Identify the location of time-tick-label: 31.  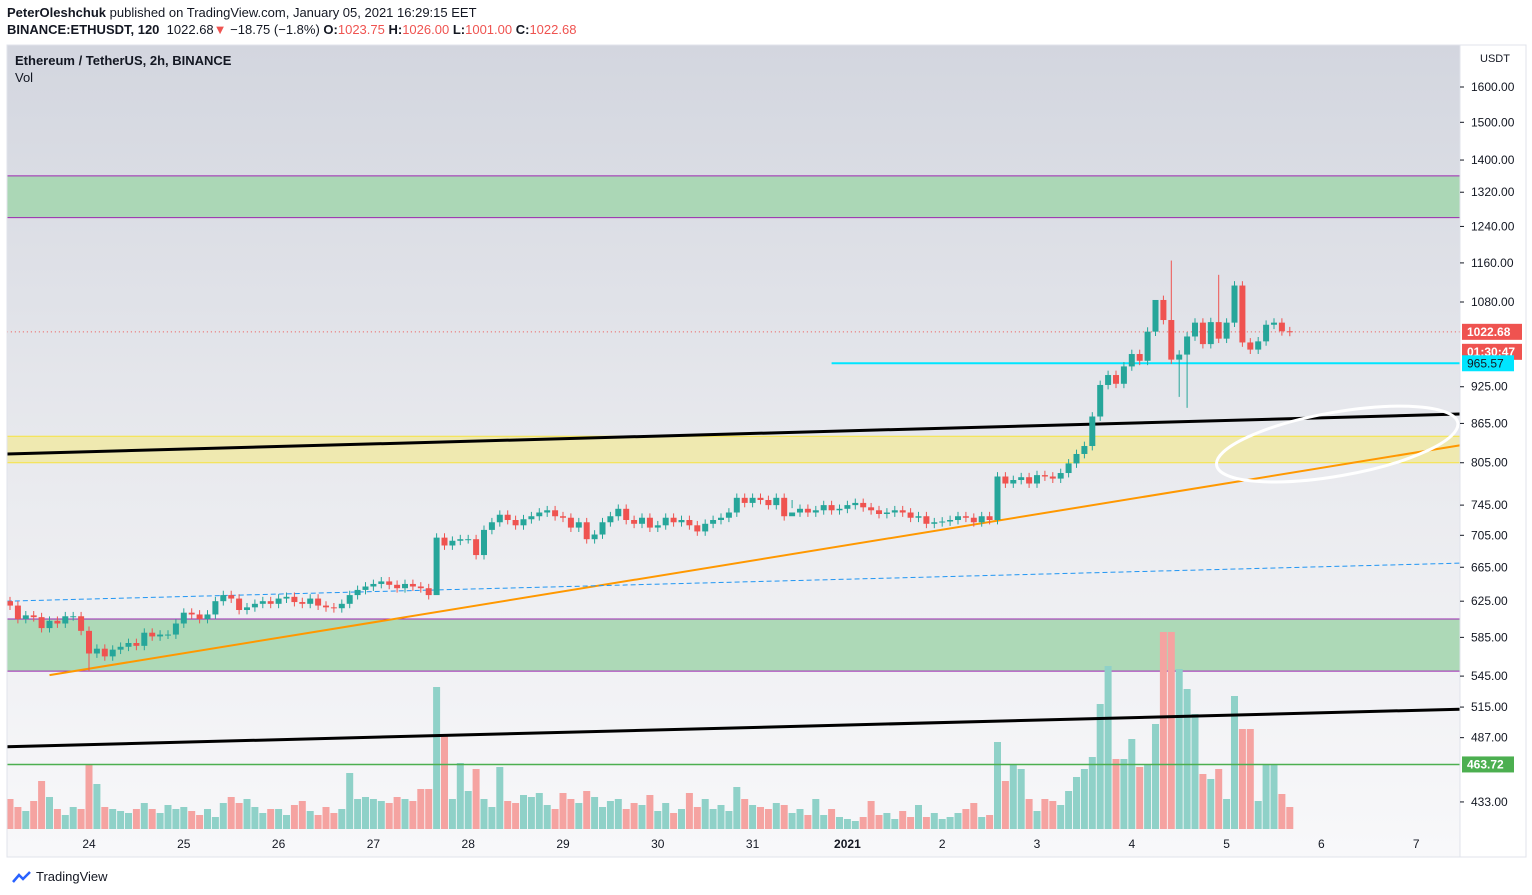
(753, 844).